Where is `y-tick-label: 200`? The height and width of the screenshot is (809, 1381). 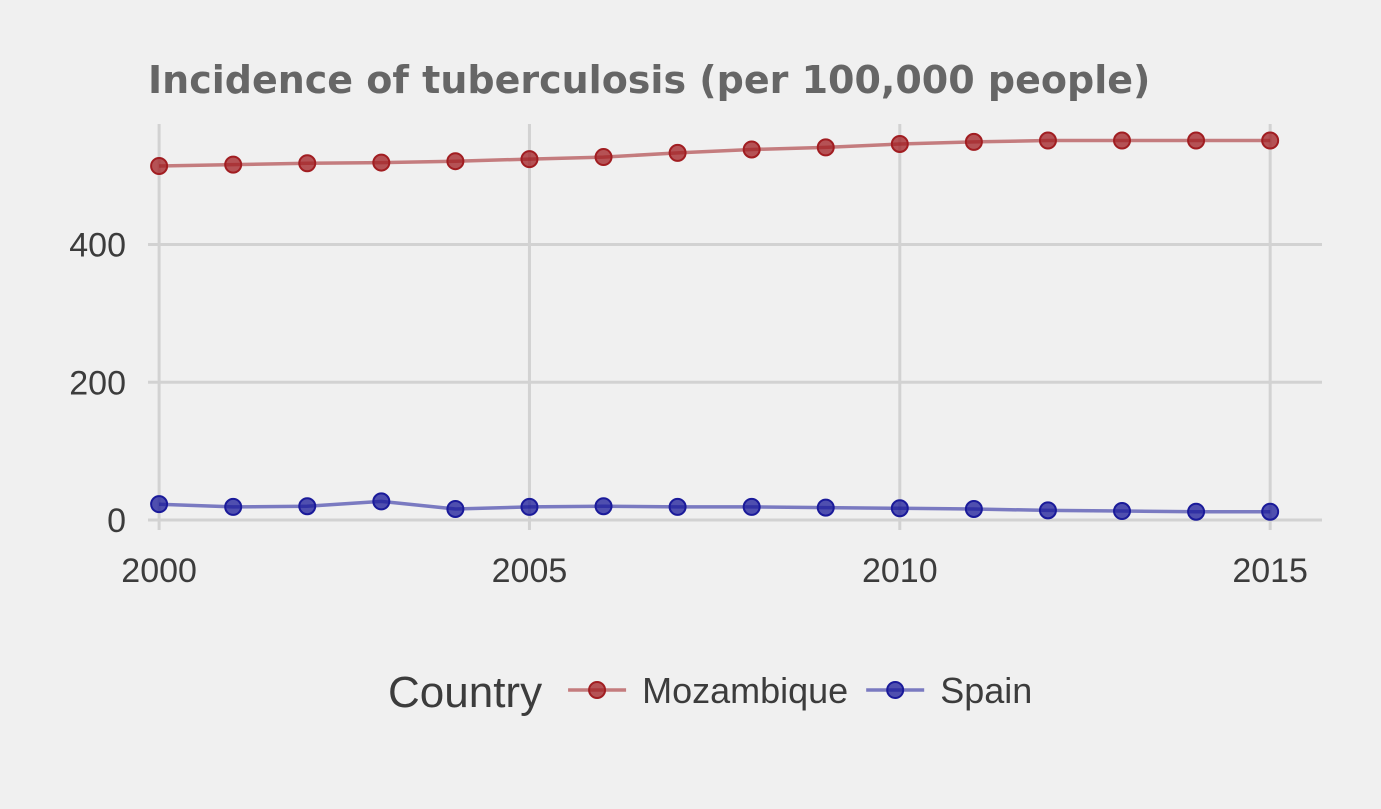 y-tick-label: 200 is located at coordinates (97, 383).